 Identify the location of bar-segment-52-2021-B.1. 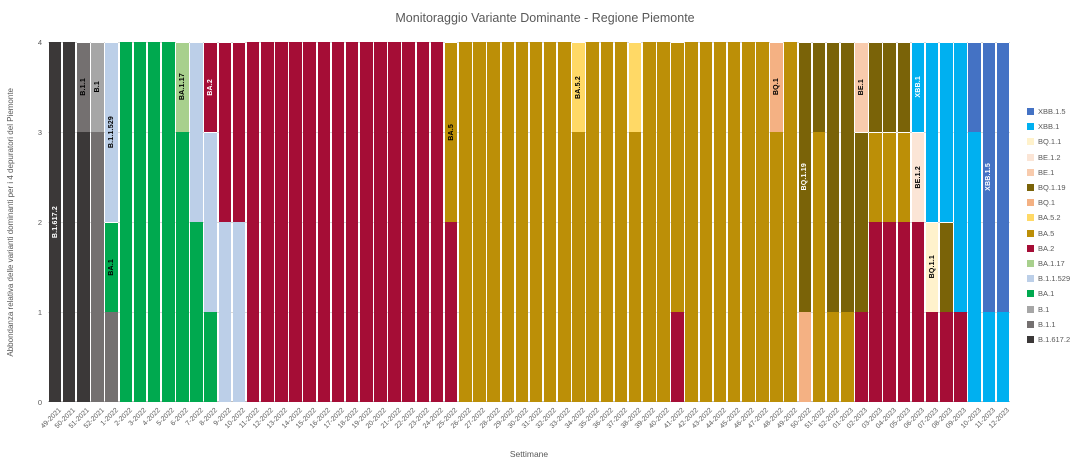
(97, 87).